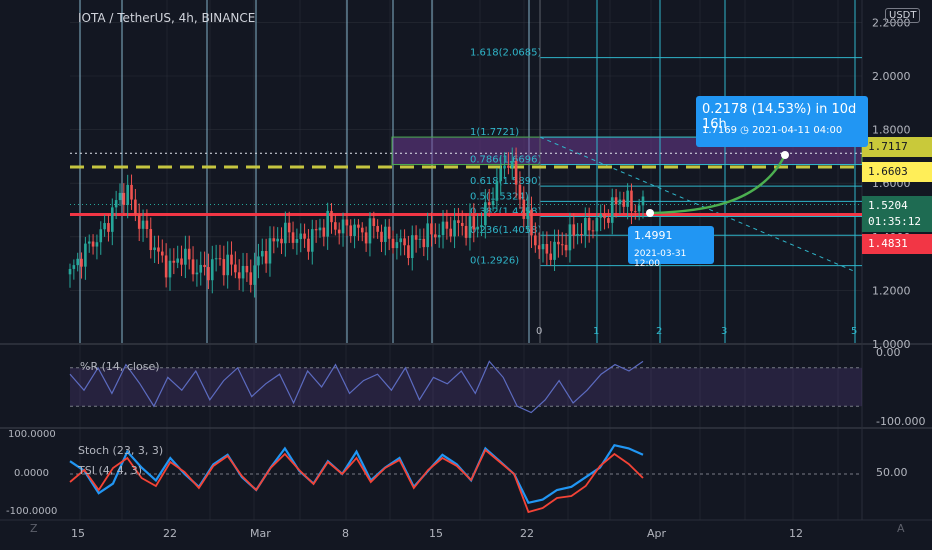 This screenshot has height=550, width=932. Describe the element at coordinates (891, 76) in the screenshot. I see `y-tick-label: 2.0000` at that location.